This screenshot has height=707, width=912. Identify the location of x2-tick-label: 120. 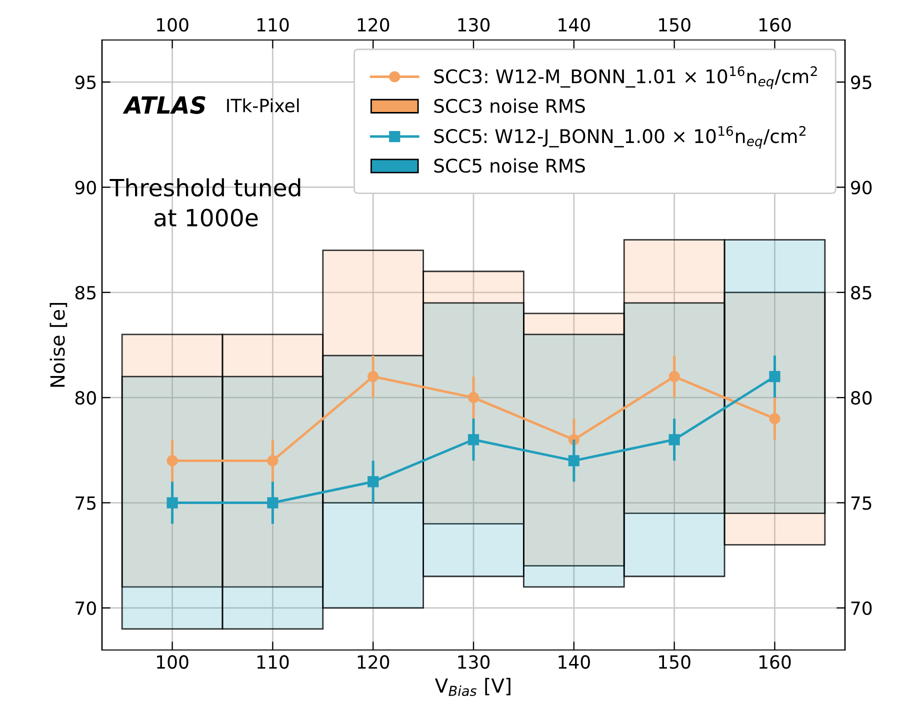
(374, 25).